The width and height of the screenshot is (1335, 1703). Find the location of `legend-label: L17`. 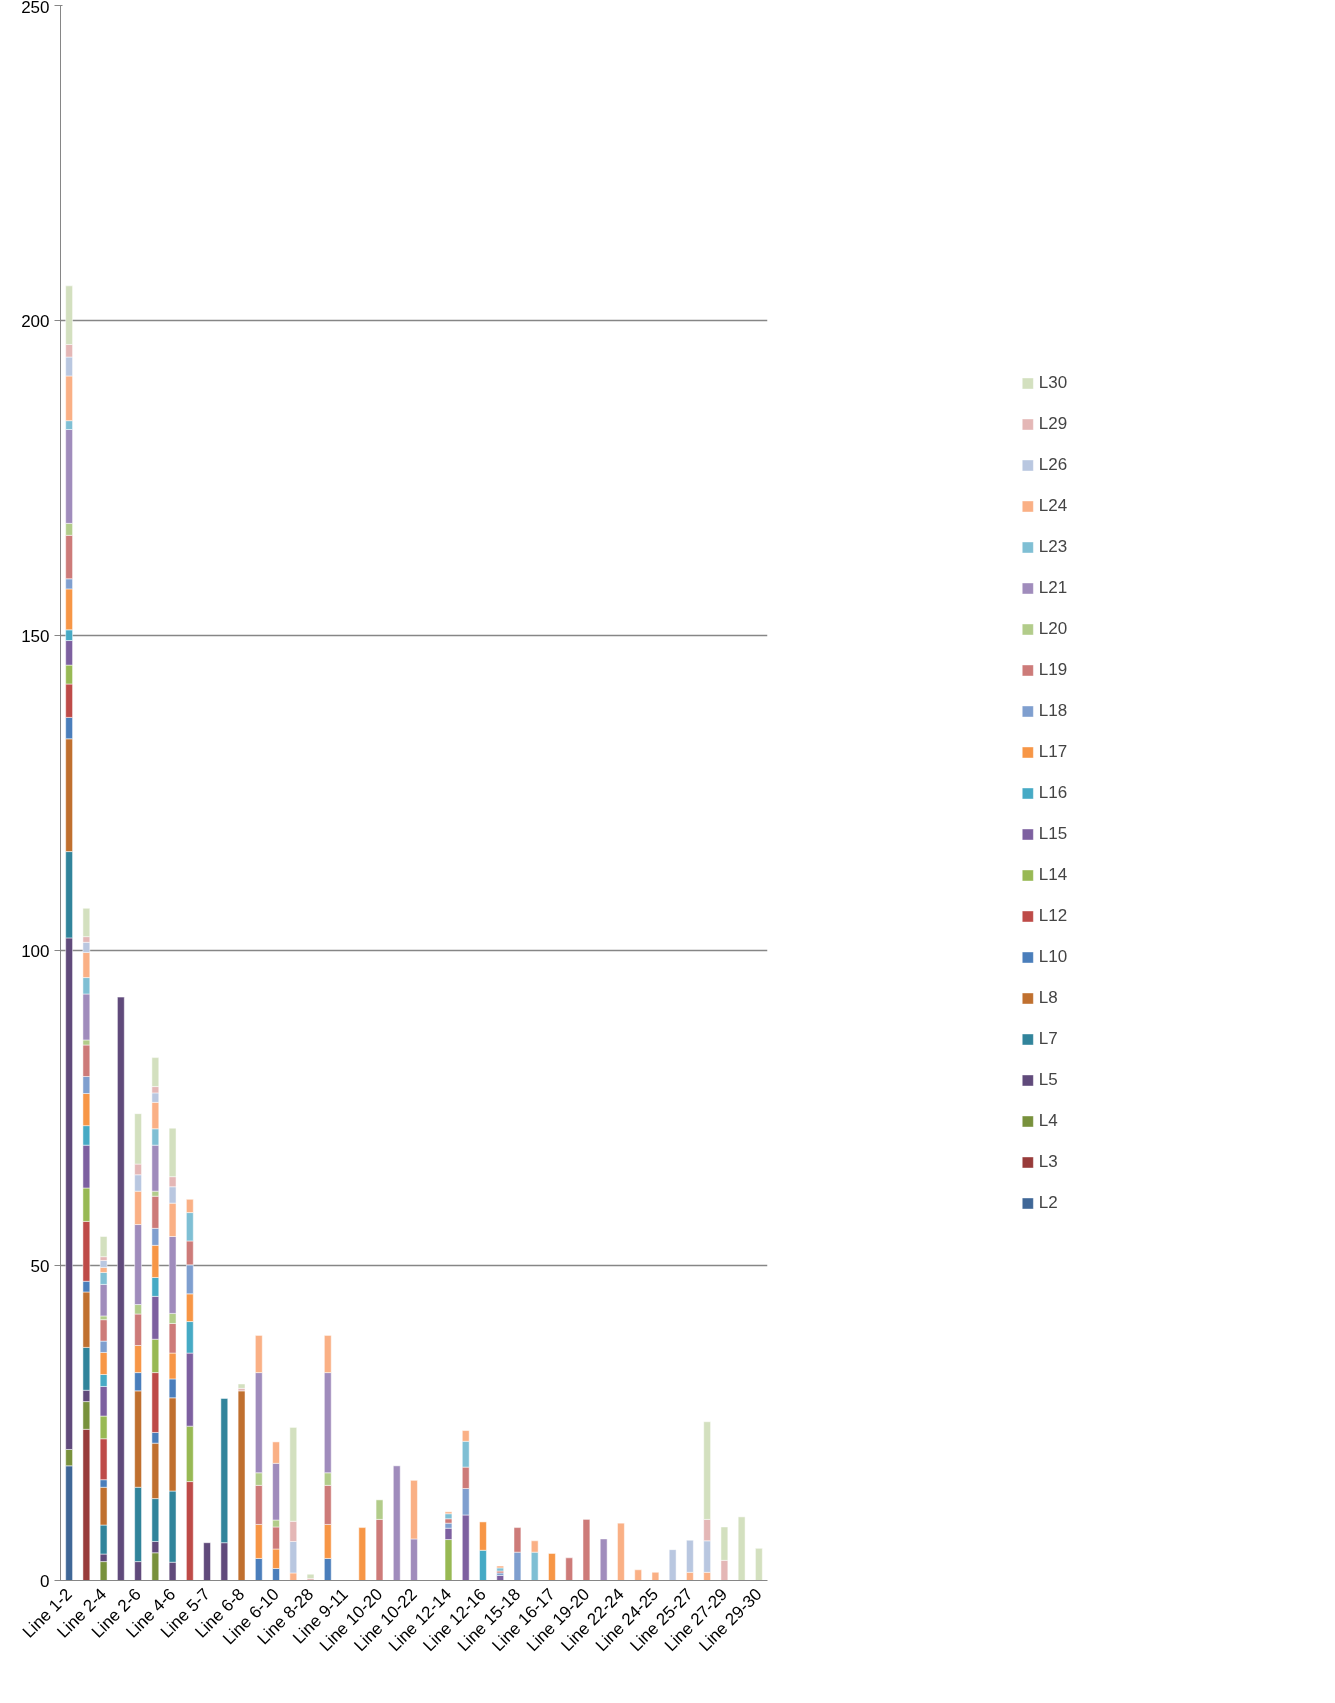

legend-label: L17 is located at coordinates (1053, 751).